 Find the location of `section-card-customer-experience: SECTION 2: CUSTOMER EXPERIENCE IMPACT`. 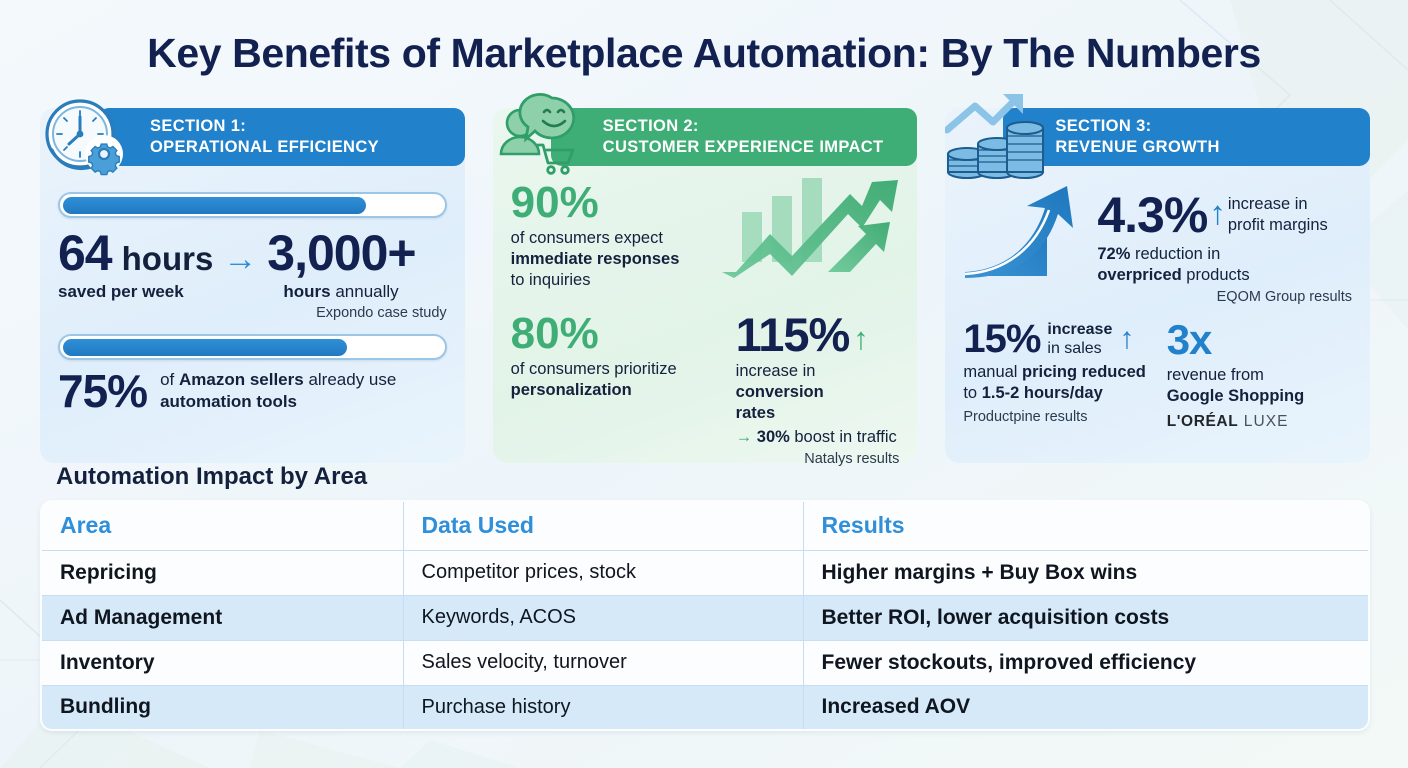

section-card-customer-experience: SECTION 2: CUSTOMER EXPERIENCE IMPACT is located at coordinates (705, 280).